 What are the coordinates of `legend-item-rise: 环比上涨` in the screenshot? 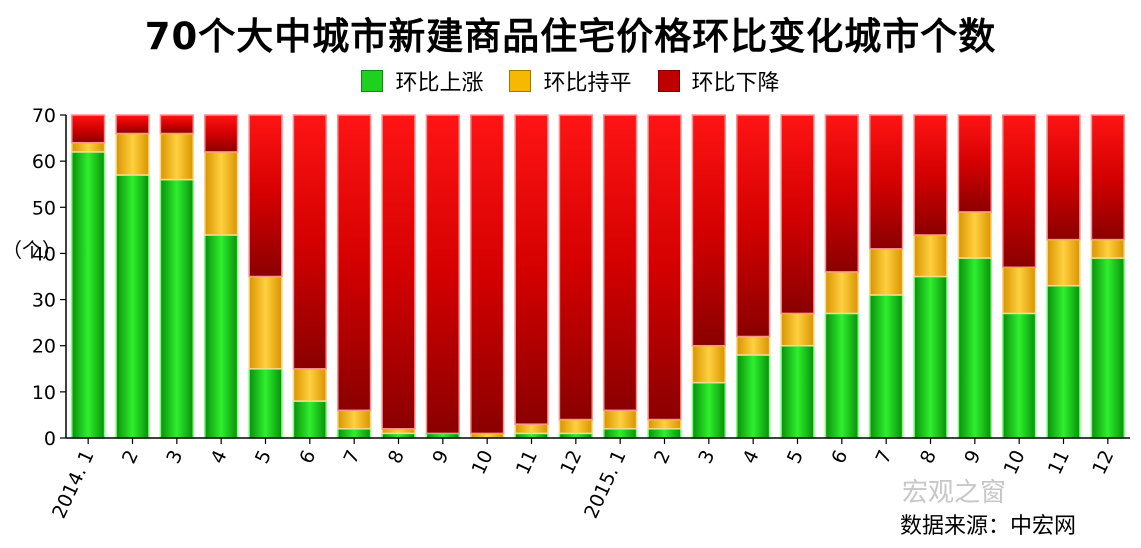 It's located at (422, 81).